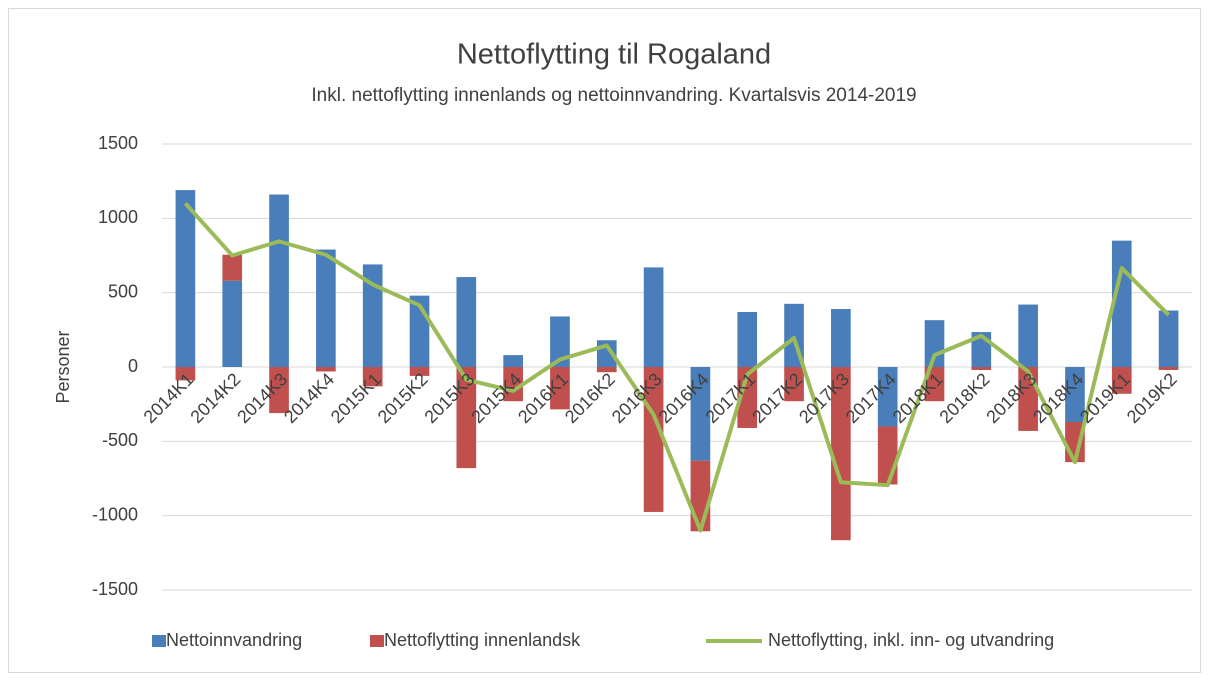 The width and height of the screenshot is (1209, 678). Describe the element at coordinates (911, 640) in the screenshot. I see `legend-label: Nettoflytting, inkl. inn- og utvandring` at that location.